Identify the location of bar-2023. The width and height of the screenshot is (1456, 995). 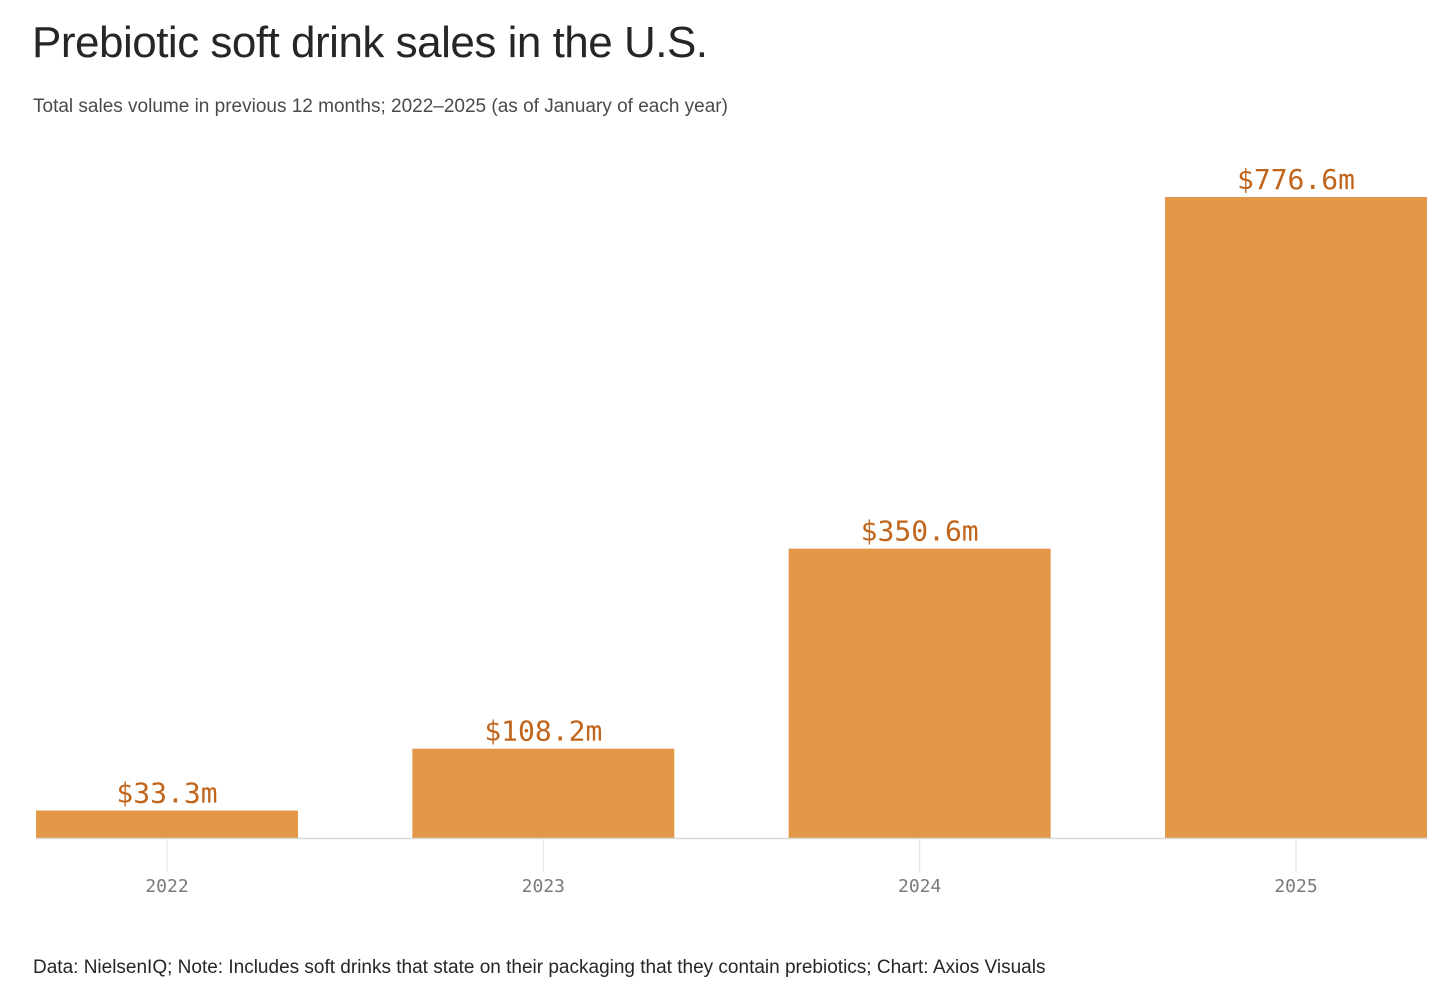
(543, 793).